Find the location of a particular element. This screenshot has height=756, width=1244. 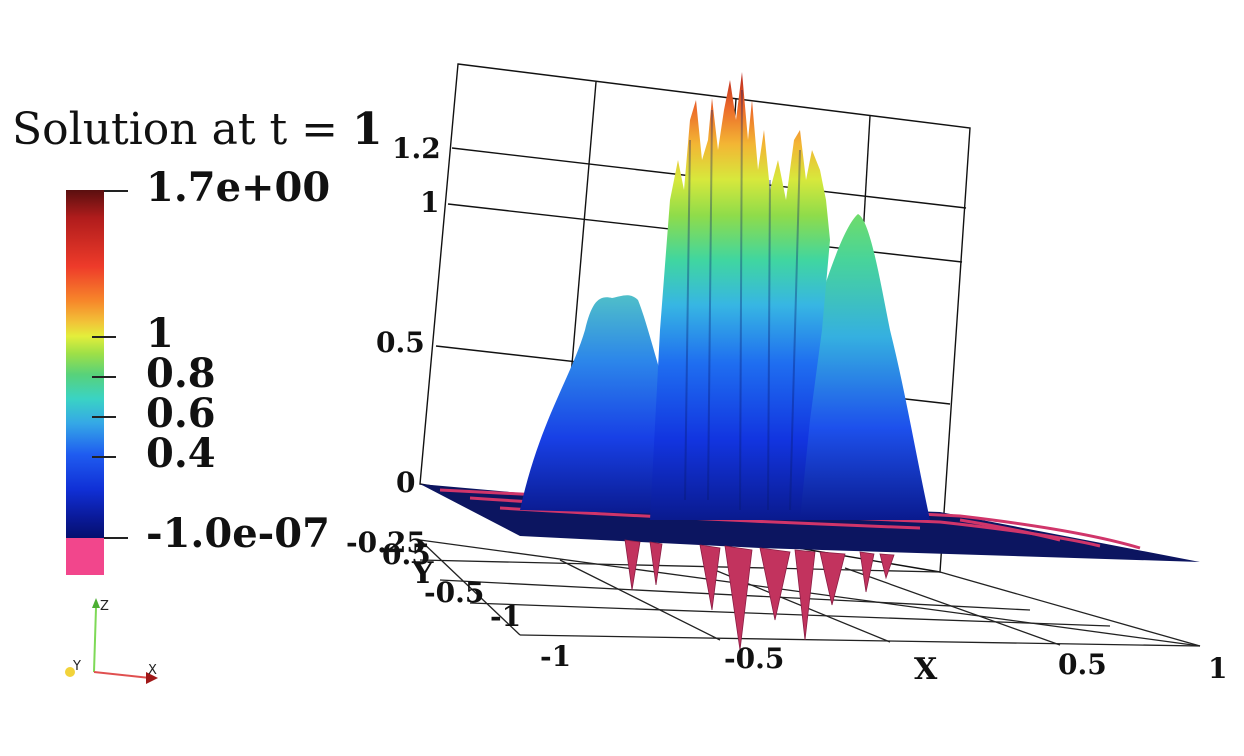

legend-title: Solution at t = 1 is located at coordinates (197, 130).